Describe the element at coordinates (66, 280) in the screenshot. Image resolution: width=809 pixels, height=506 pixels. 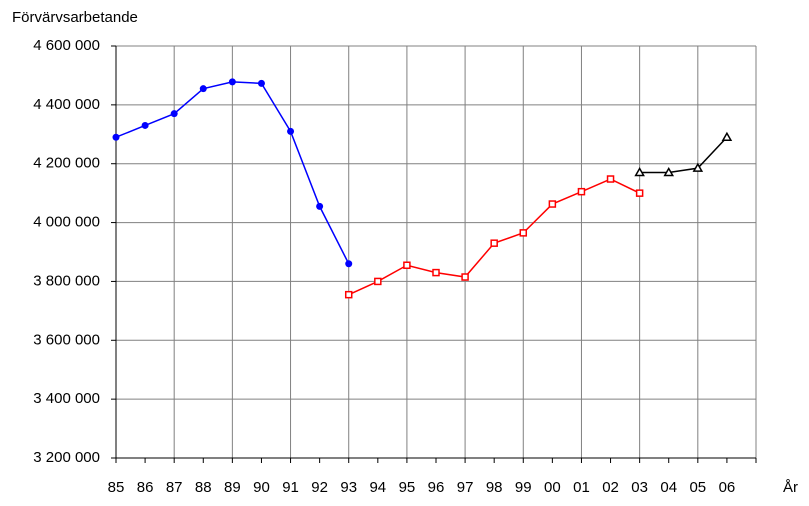
I see `y-tick-label: 3 800 000` at that location.